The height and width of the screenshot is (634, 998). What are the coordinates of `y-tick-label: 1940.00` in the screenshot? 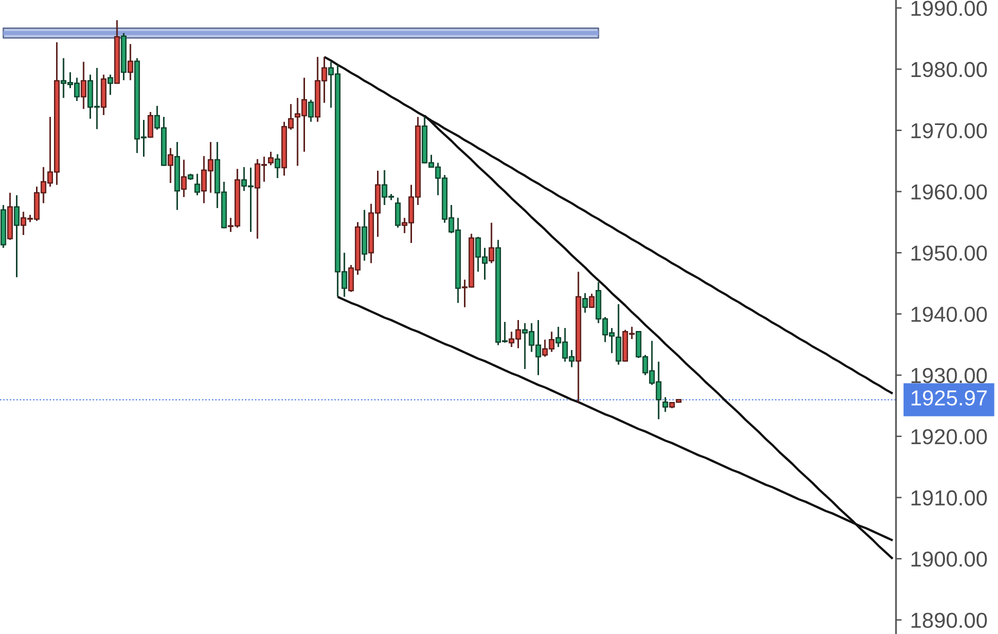 It's located at (949, 314).